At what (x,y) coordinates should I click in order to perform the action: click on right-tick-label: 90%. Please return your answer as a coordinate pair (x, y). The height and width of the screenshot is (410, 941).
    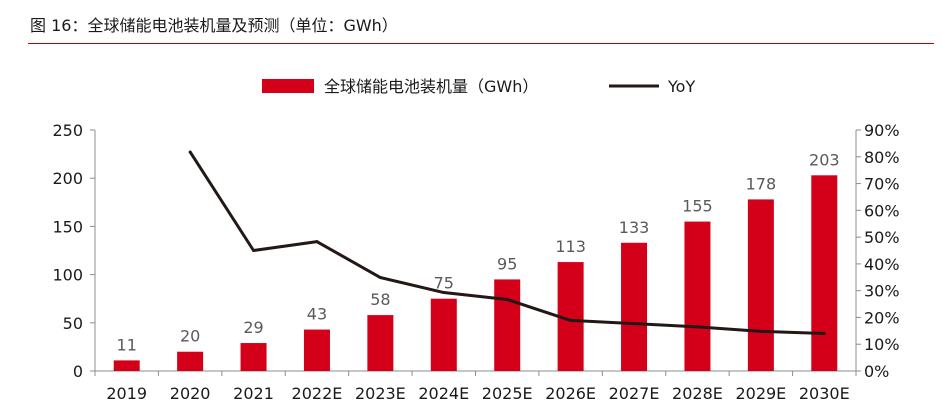
    Looking at the image, I should click on (882, 130).